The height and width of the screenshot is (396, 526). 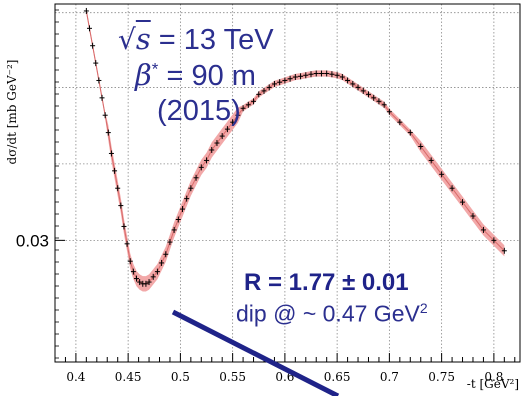 What do you see at coordinates (40, 184) in the screenshot?
I see `y-axis-ticks: 0.03` at bounding box center [40, 184].